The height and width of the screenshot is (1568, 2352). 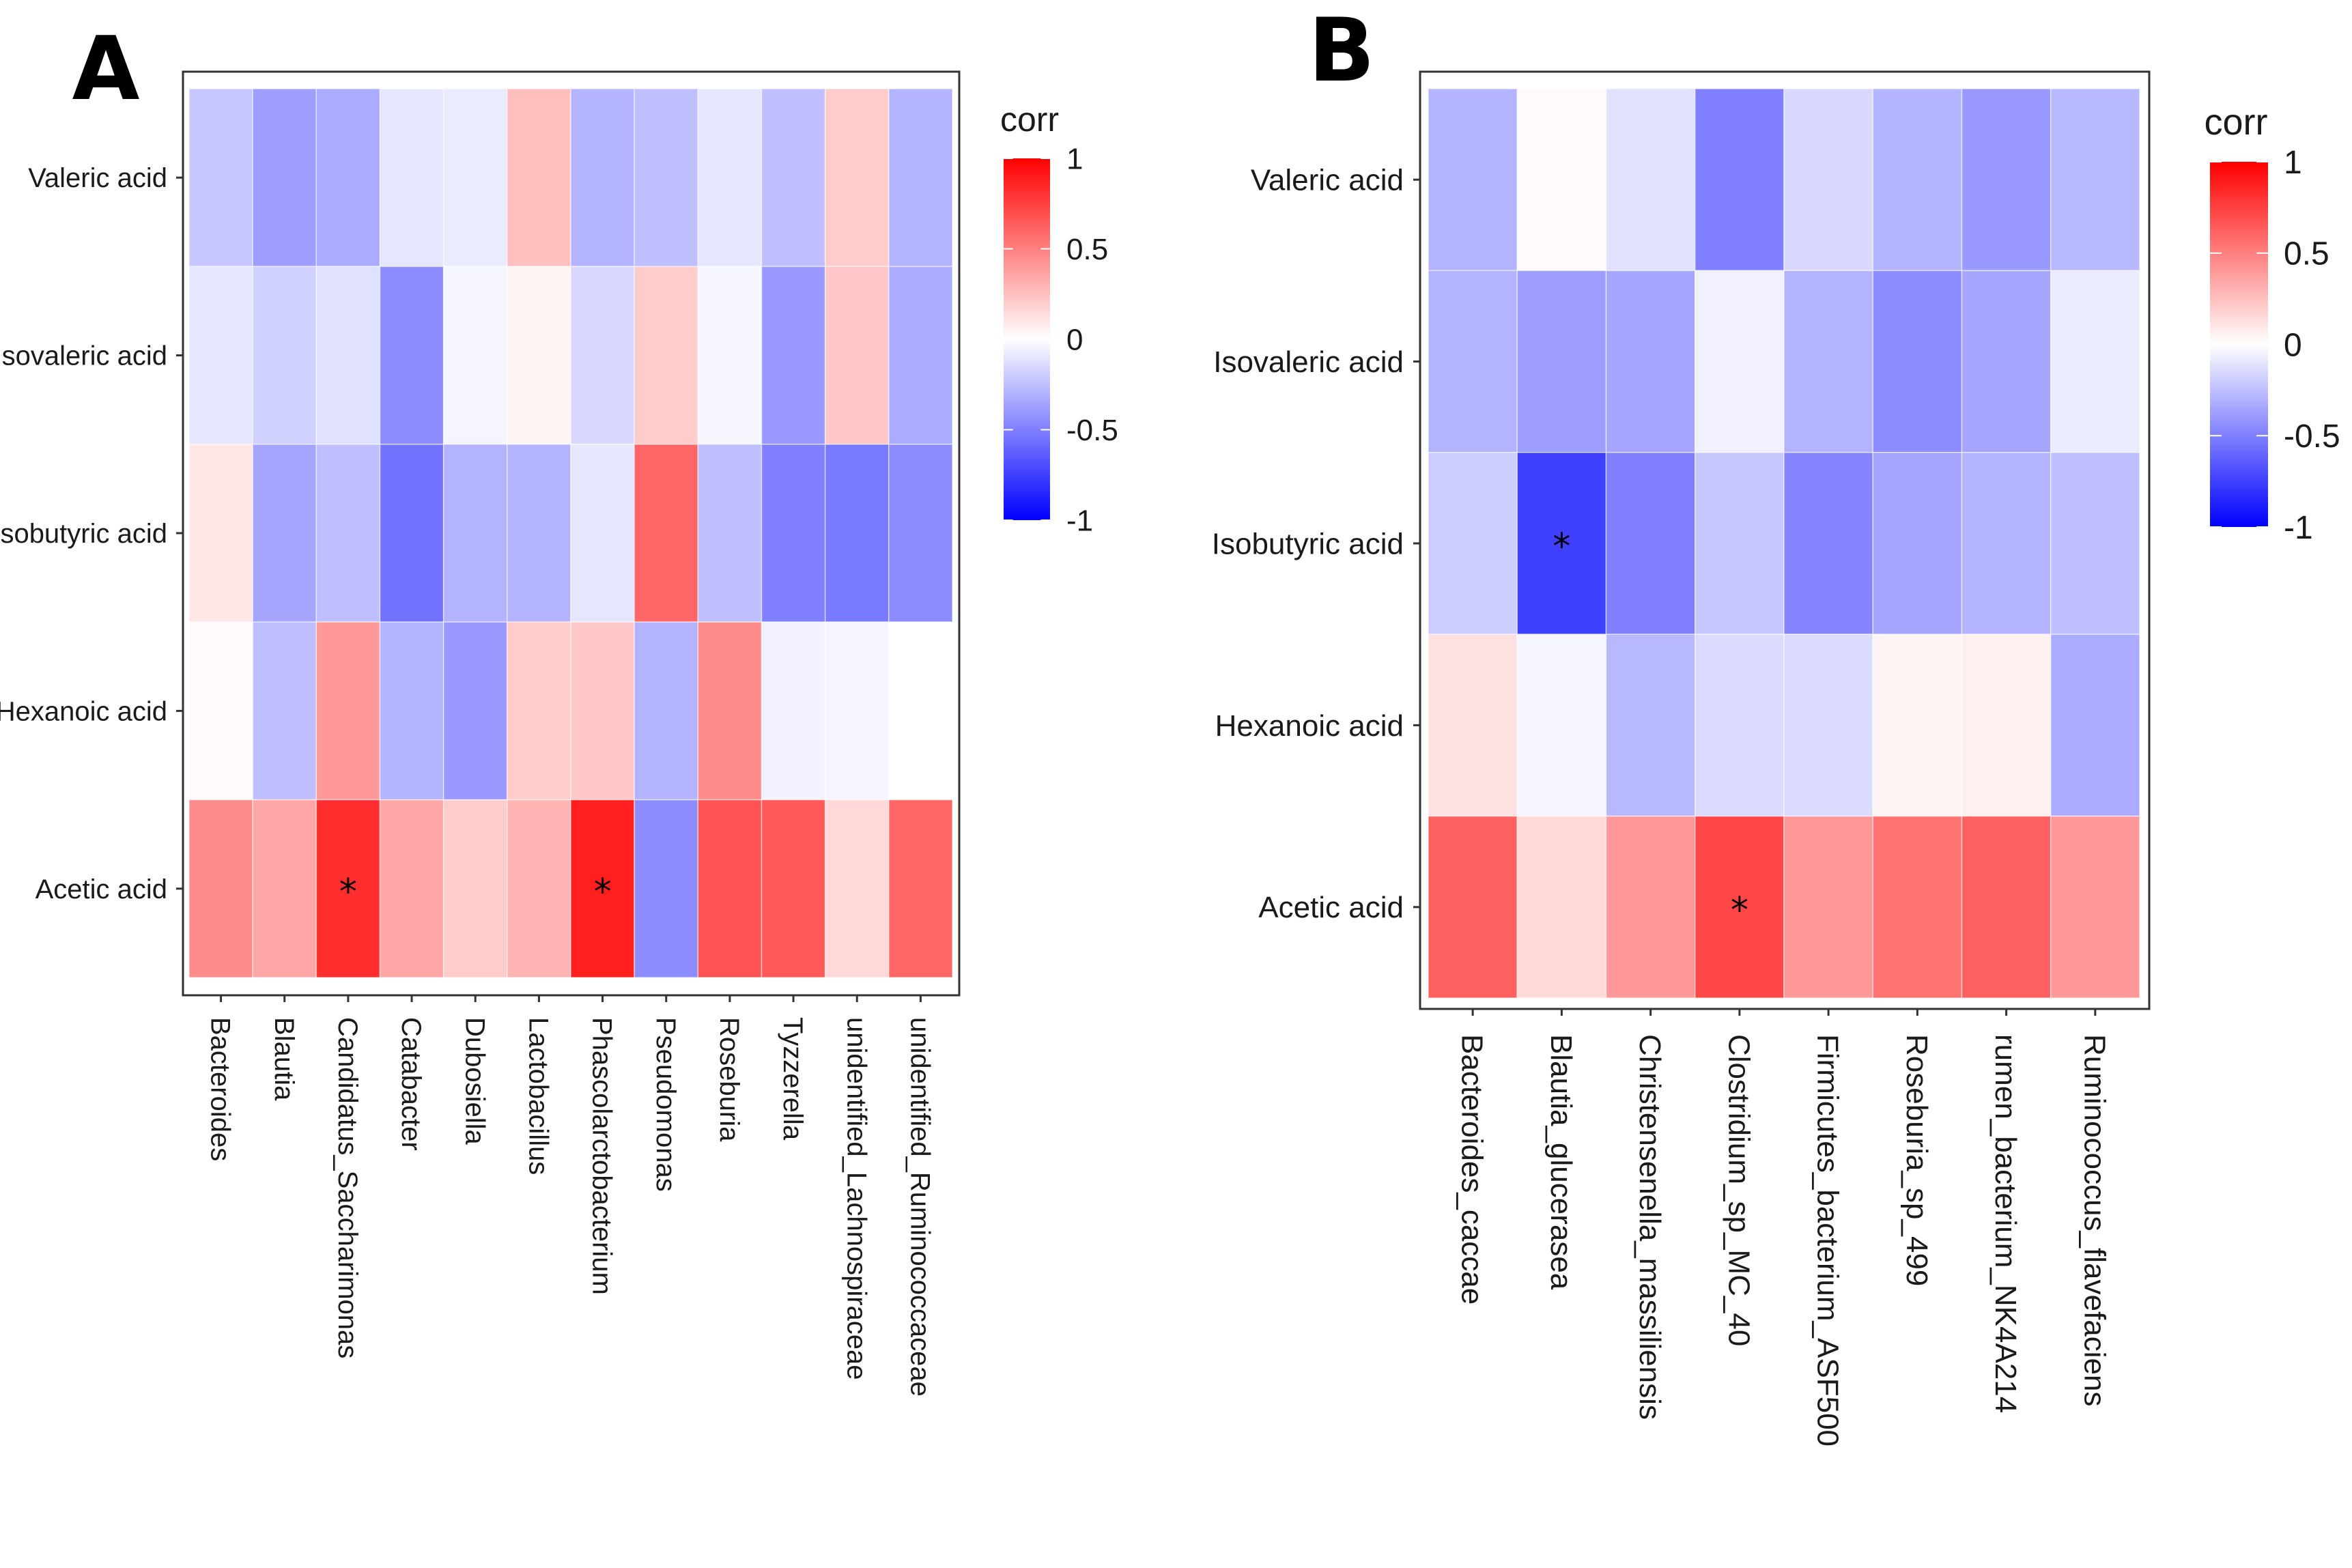 What do you see at coordinates (412, 711) in the screenshot?
I see `heatmap-cell-a-hexanoic-acid-catabacter` at bounding box center [412, 711].